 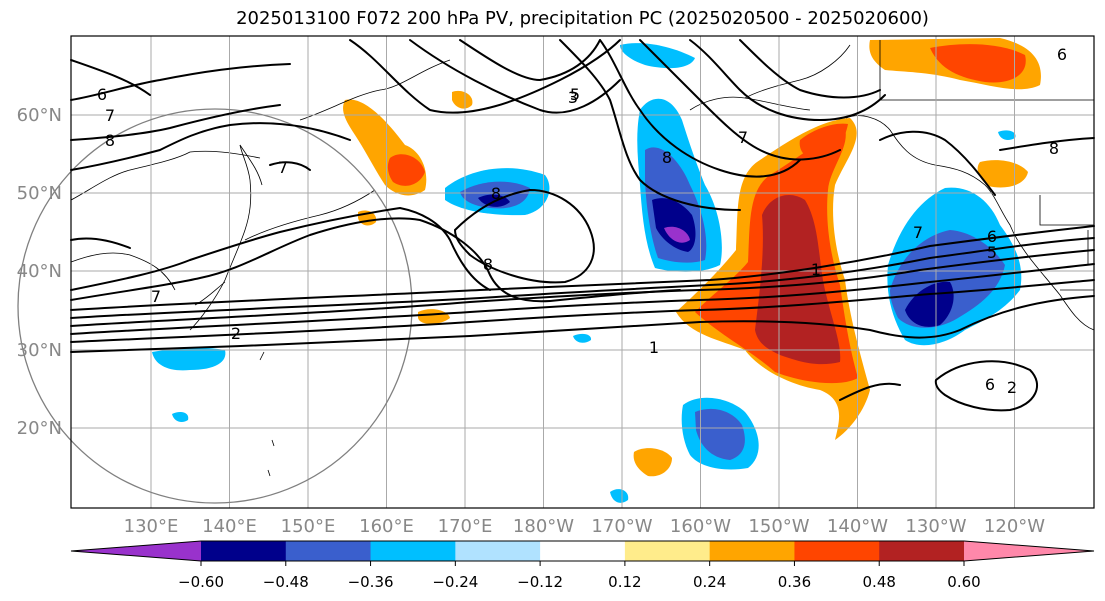 What do you see at coordinates (496, 193) in the screenshot?
I see `contour-label-6: 8` at bounding box center [496, 193].